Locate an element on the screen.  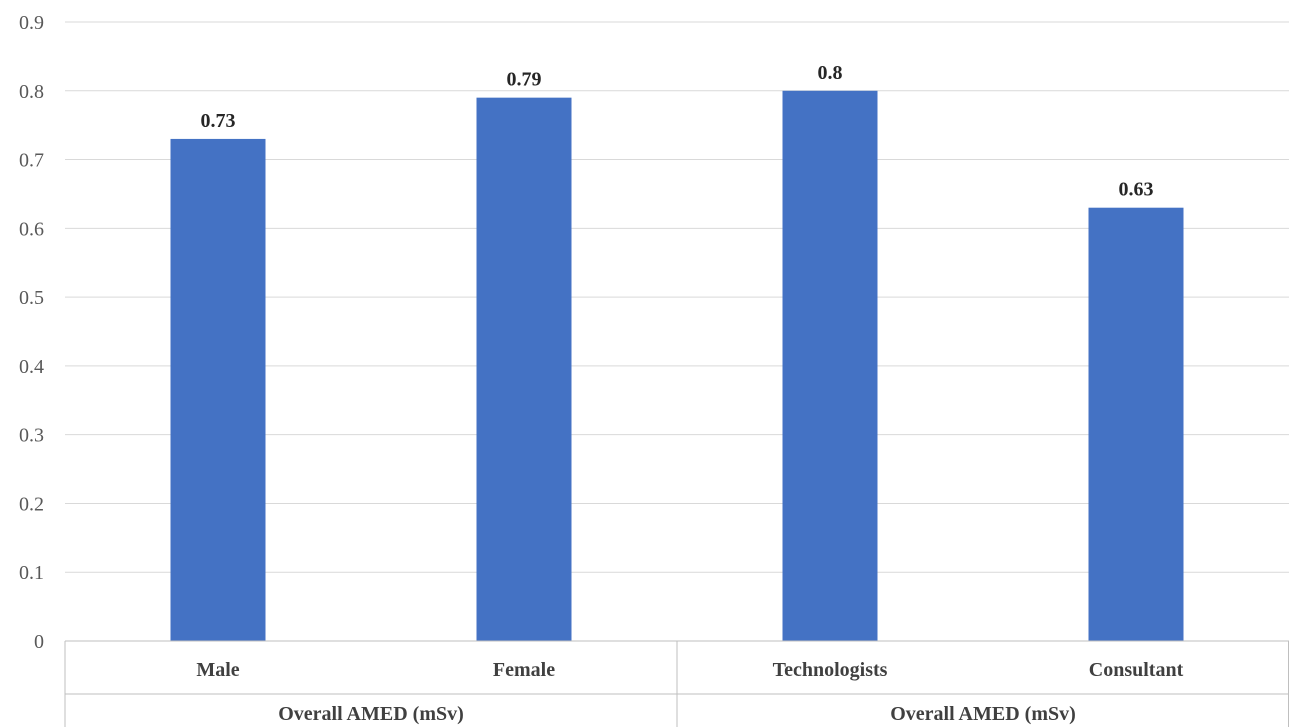
y-axis: 0 0.1 0.2 0.3 0.4 0.5 0.6 0.7 0.8 0.9 is located at coordinates (31, 332).